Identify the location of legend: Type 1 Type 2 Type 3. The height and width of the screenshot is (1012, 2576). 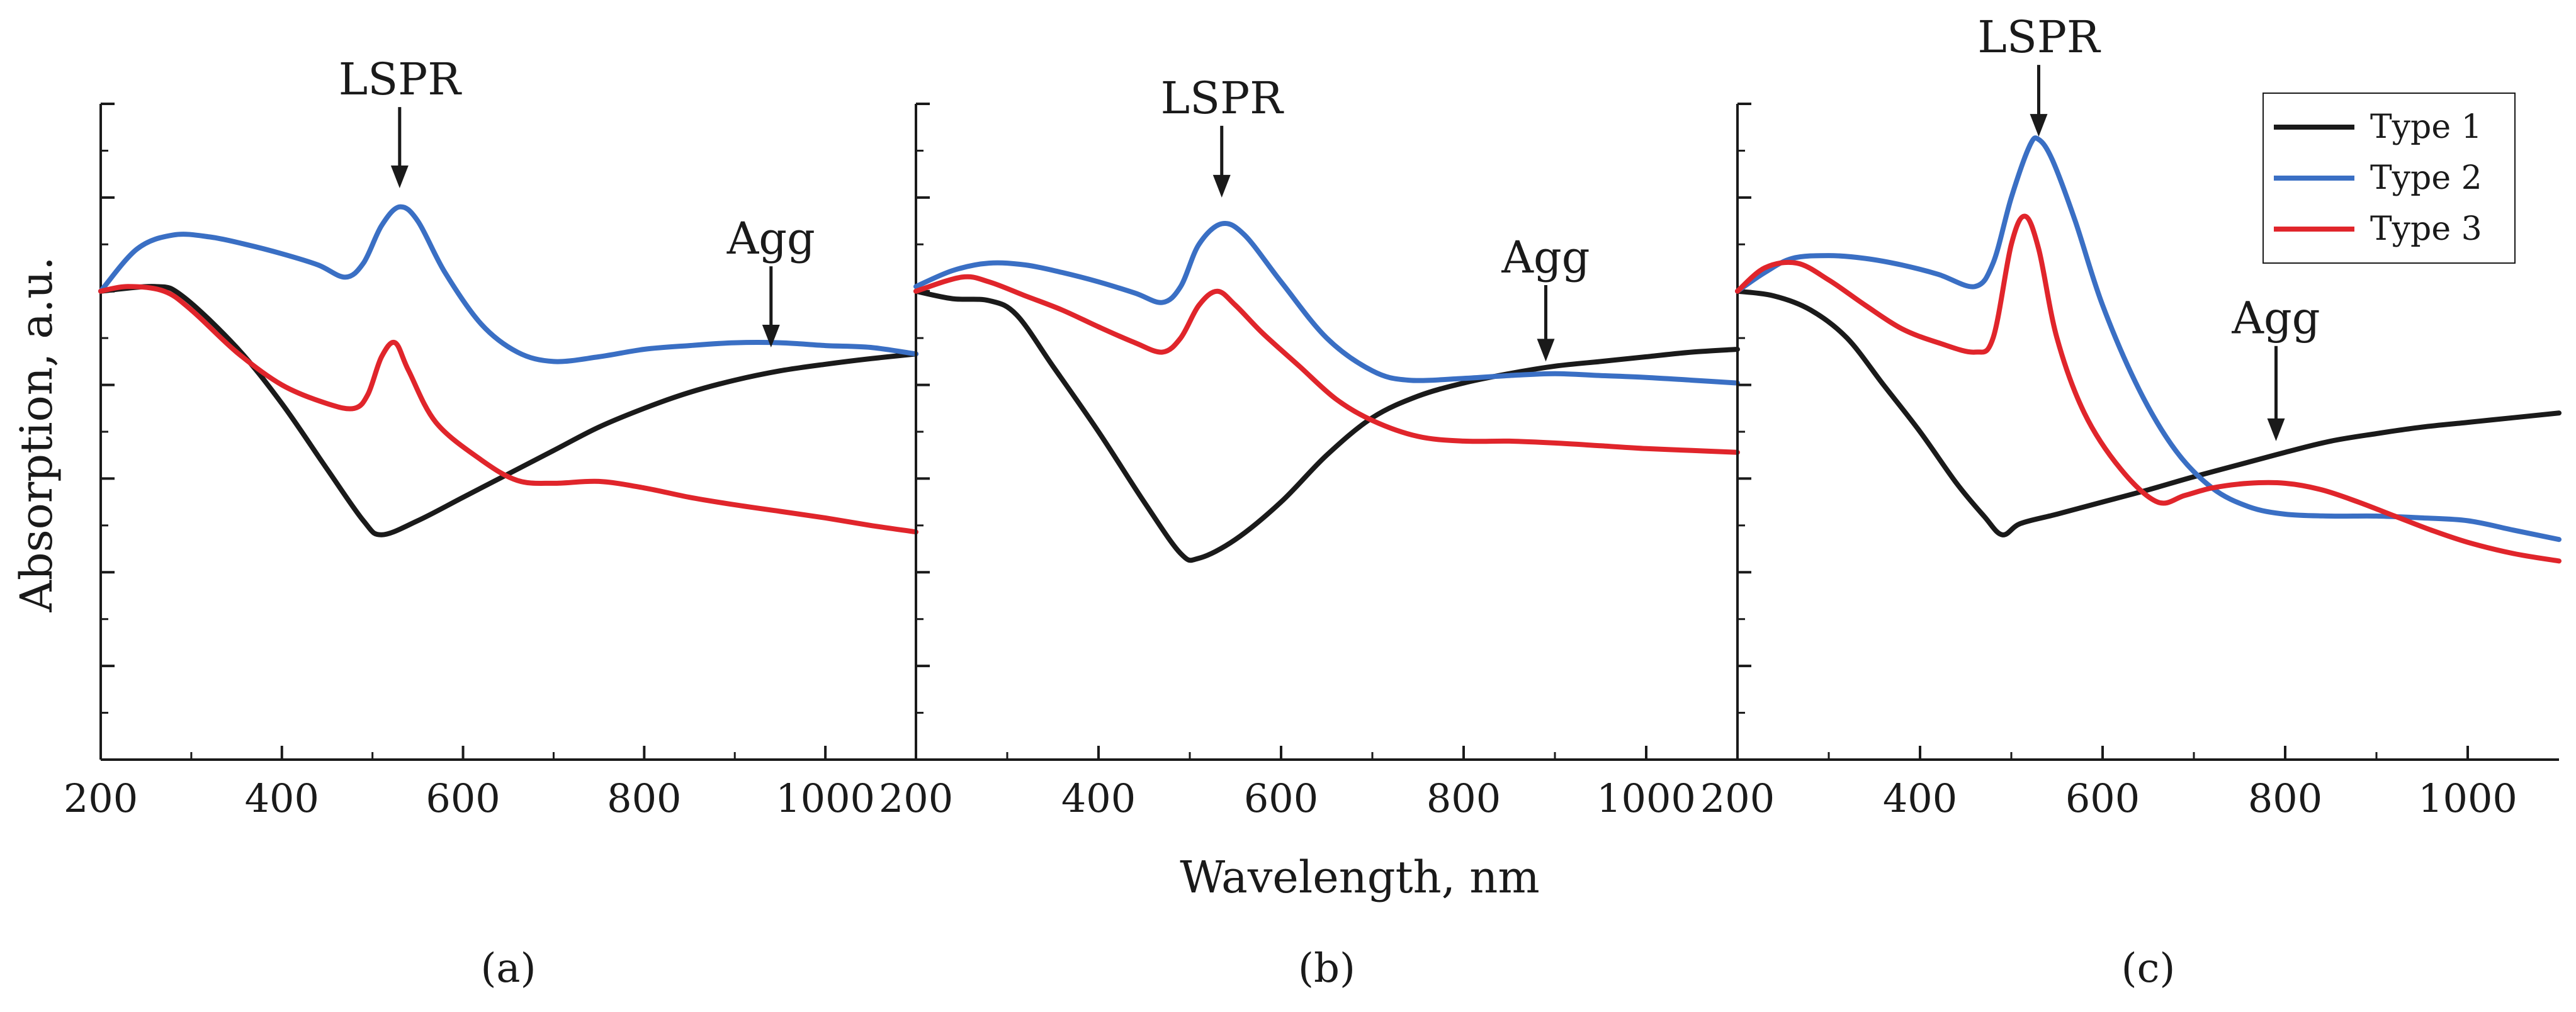
(2389, 178).